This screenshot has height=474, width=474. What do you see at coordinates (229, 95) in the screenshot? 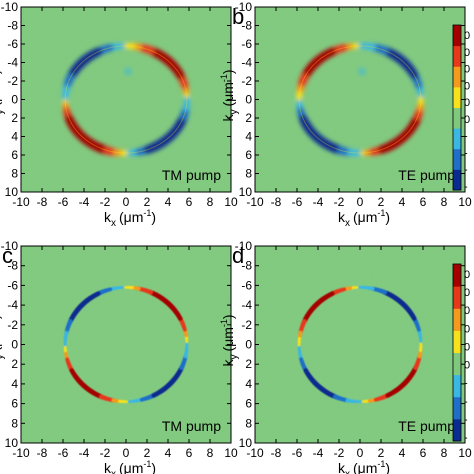
I see `y-axis-label: ky(μm-1)` at bounding box center [229, 95].